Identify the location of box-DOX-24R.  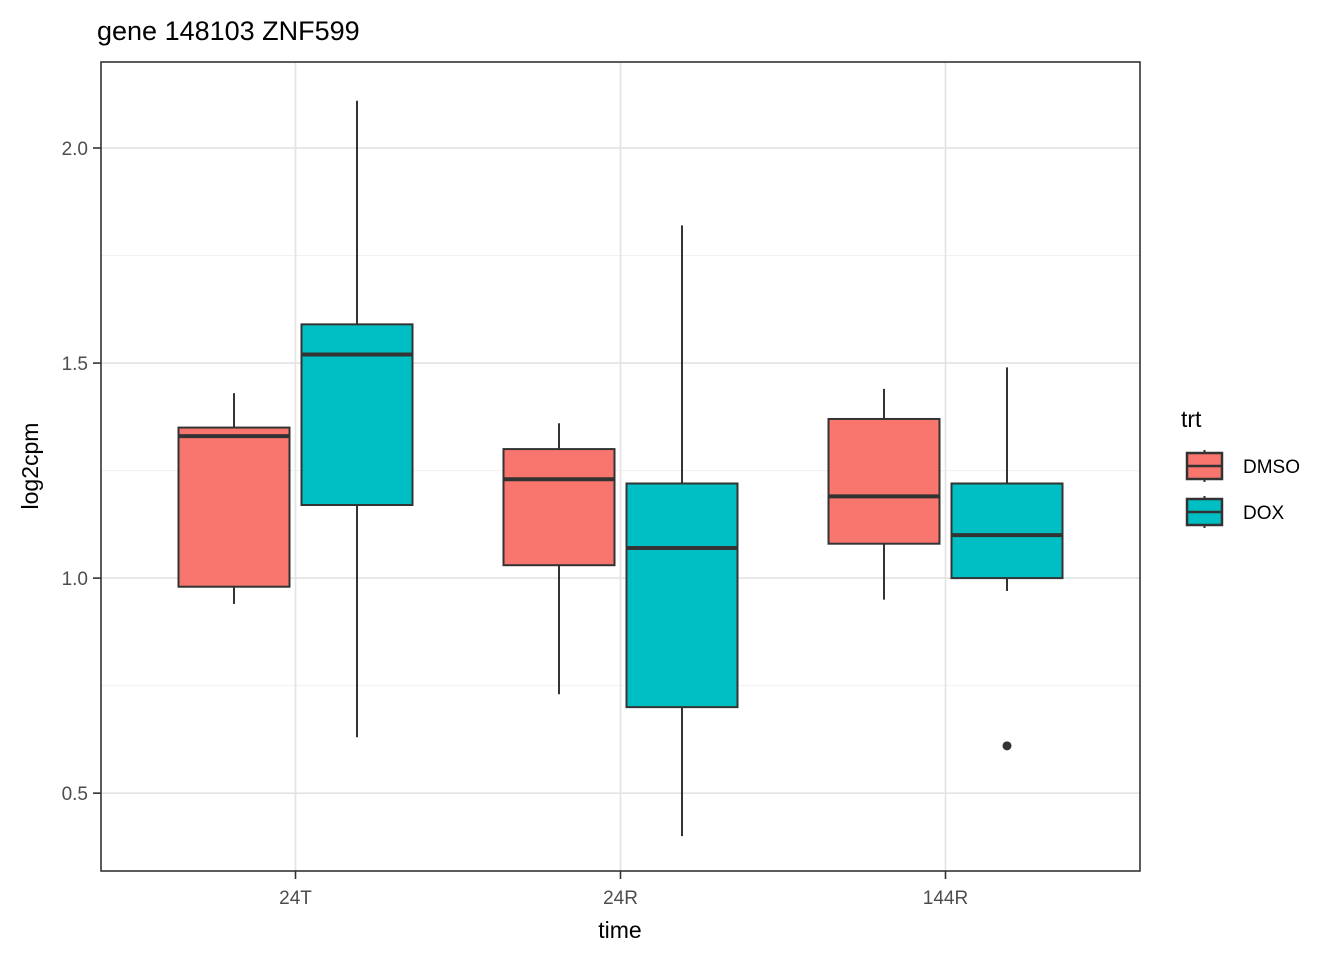
(682, 531).